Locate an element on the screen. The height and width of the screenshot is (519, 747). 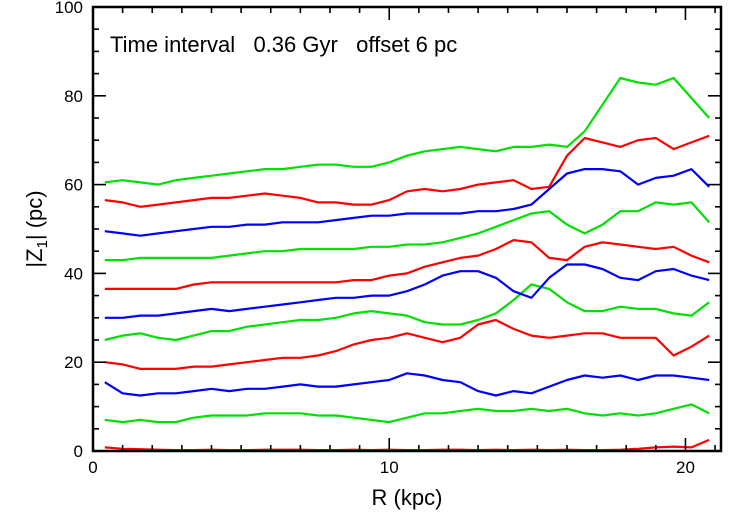
y-tick-label: 60 is located at coordinates (73, 185).